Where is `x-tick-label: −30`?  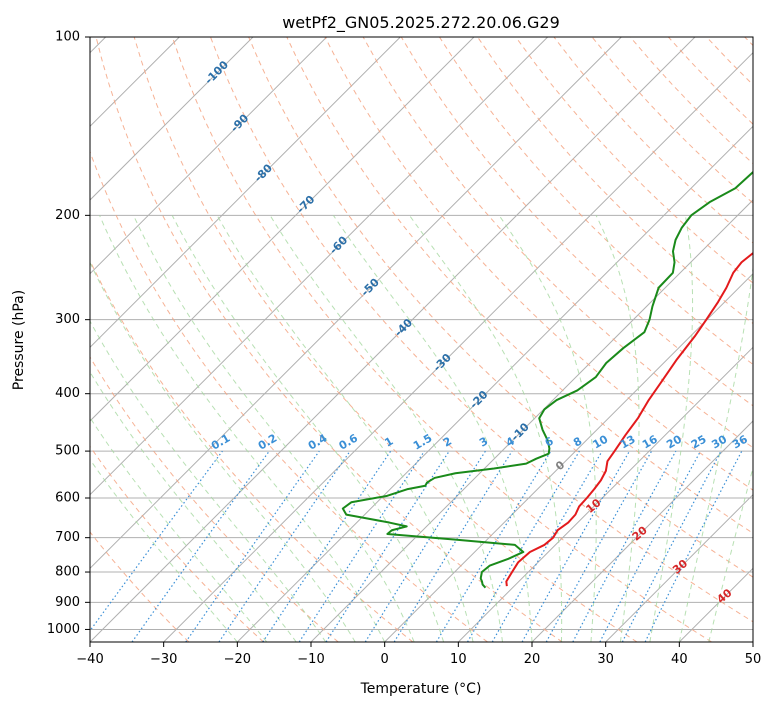
x-tick-label: −30 is located at coordinates (163, 659).